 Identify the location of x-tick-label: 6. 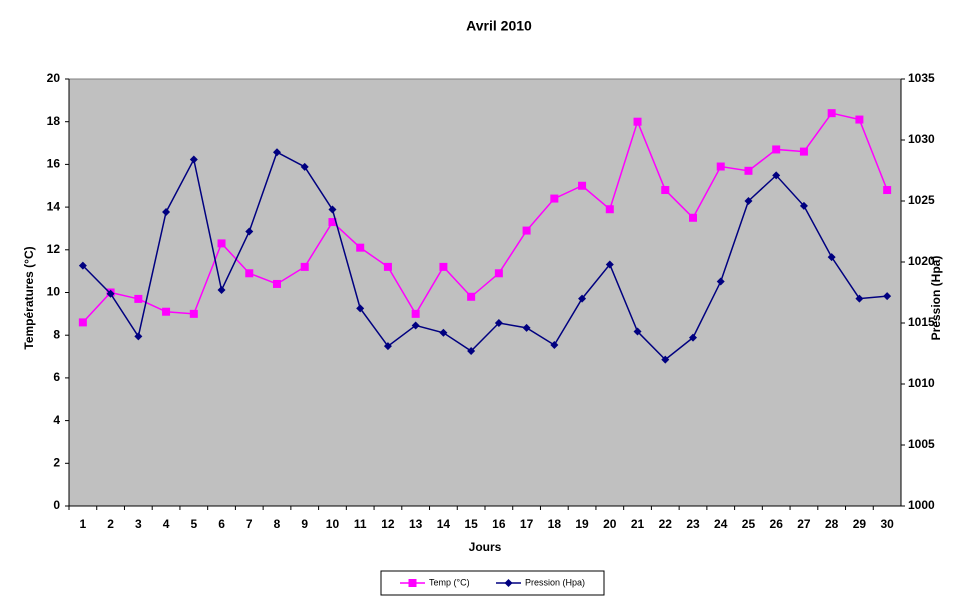
(221, 524).